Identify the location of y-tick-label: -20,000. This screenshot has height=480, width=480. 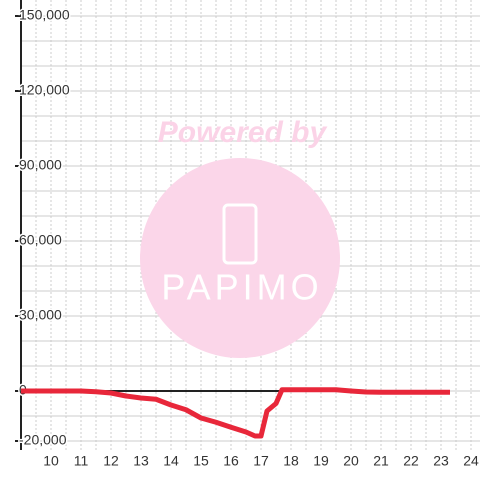
(43, 440).